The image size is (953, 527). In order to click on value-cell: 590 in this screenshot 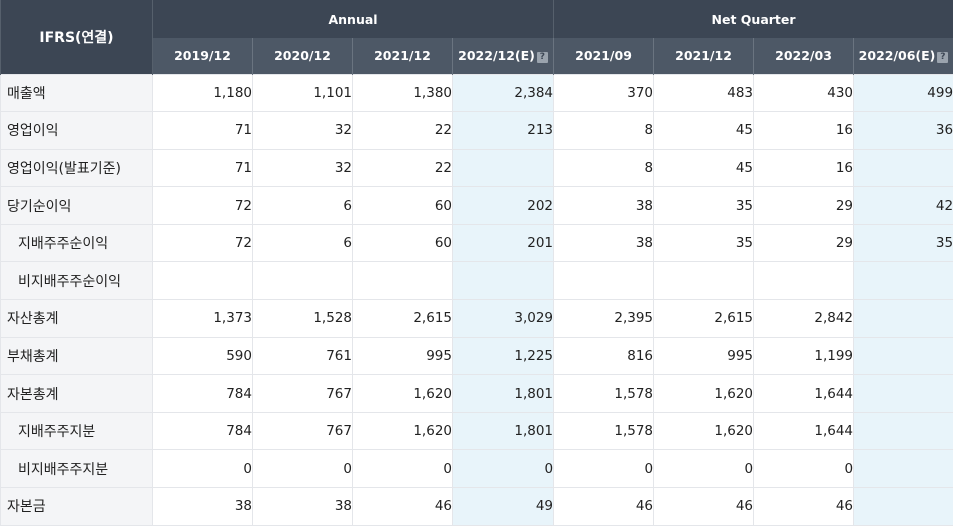, I will do `click(202, 356)`.